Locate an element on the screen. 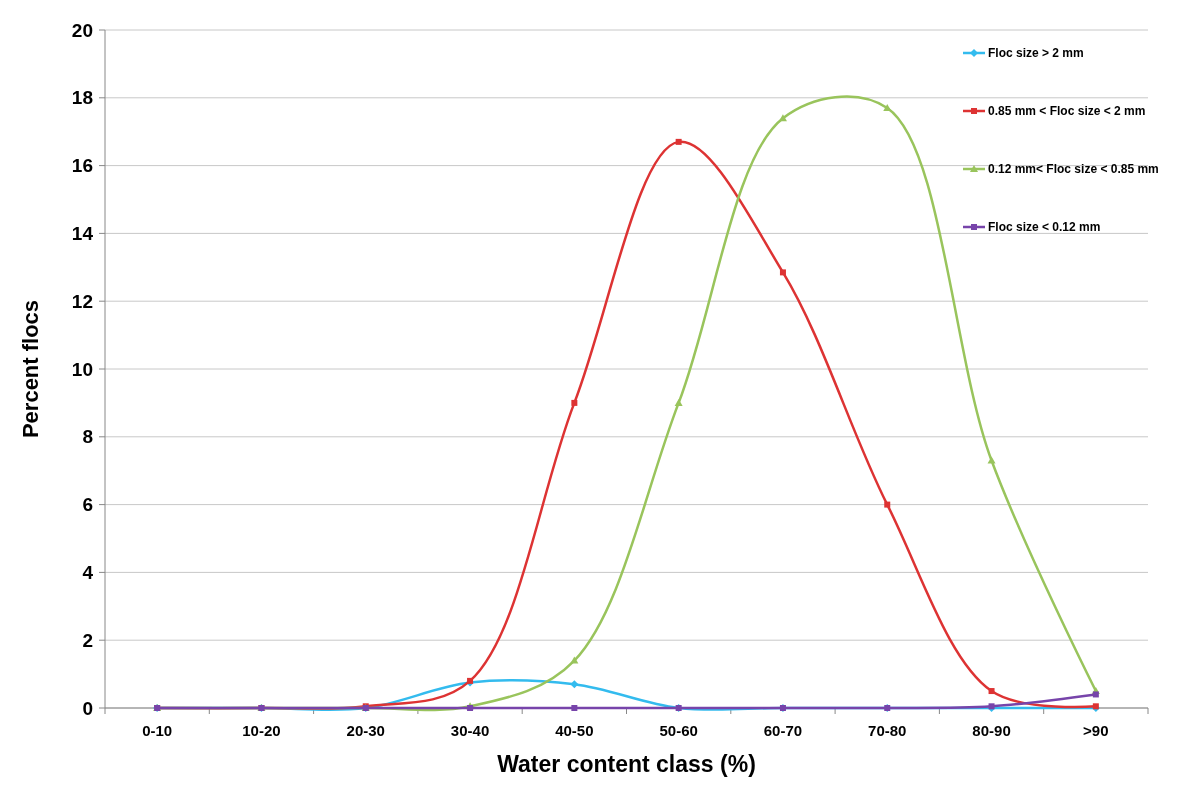  x-axis-title: Water content class (%) is located at coordinates (626, 764).